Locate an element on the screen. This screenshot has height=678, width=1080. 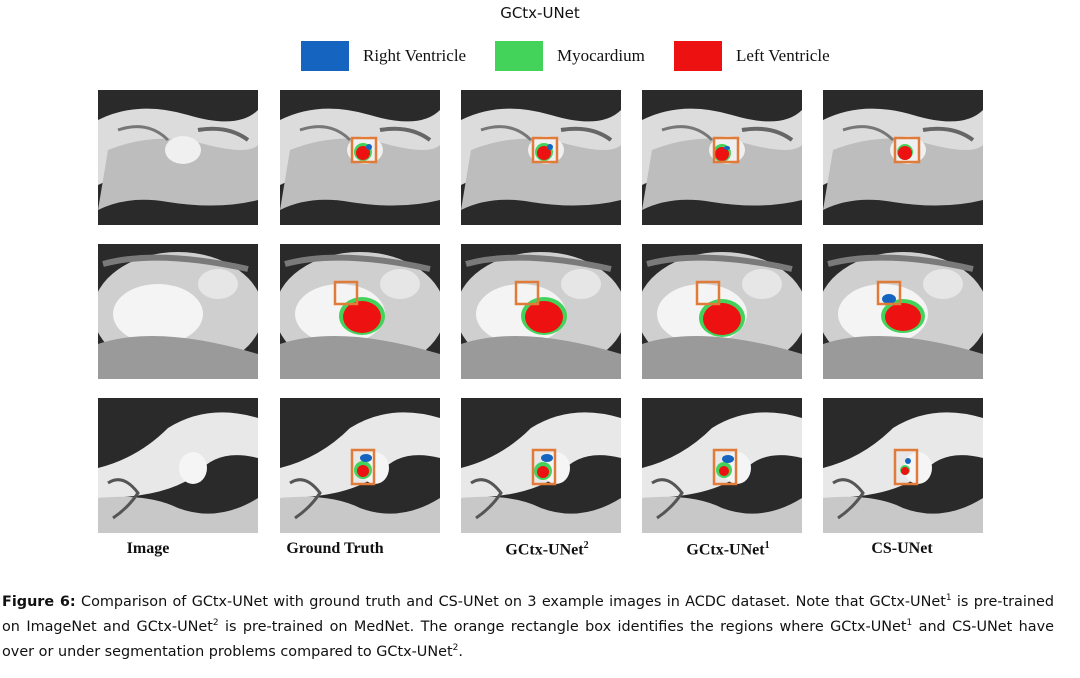
column-label-gctx-unet-2: GCtx-UNet2 is located at coordinates (547, 549).